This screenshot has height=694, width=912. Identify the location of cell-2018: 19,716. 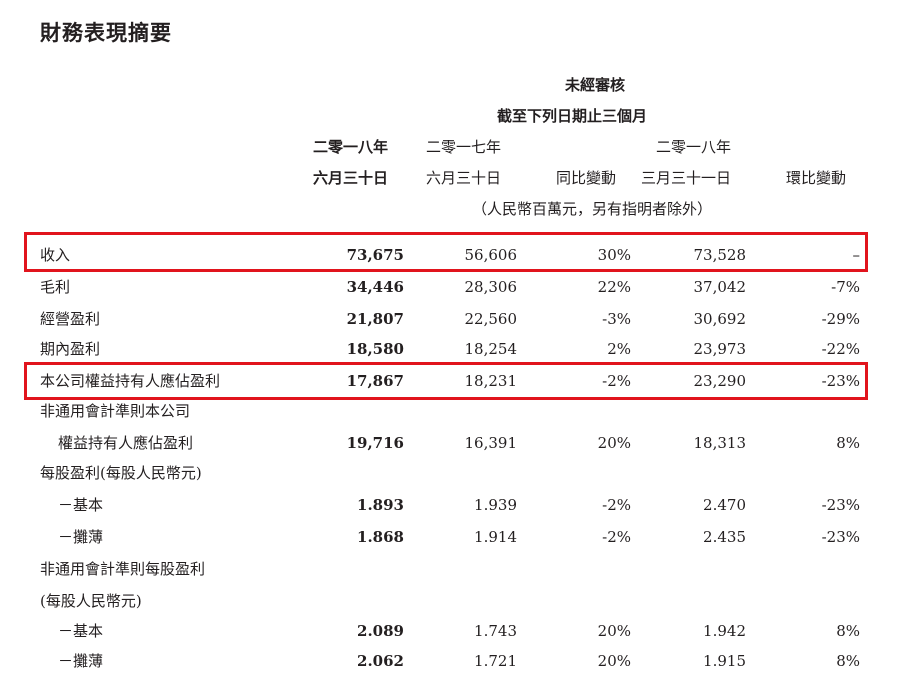
(375, 443).